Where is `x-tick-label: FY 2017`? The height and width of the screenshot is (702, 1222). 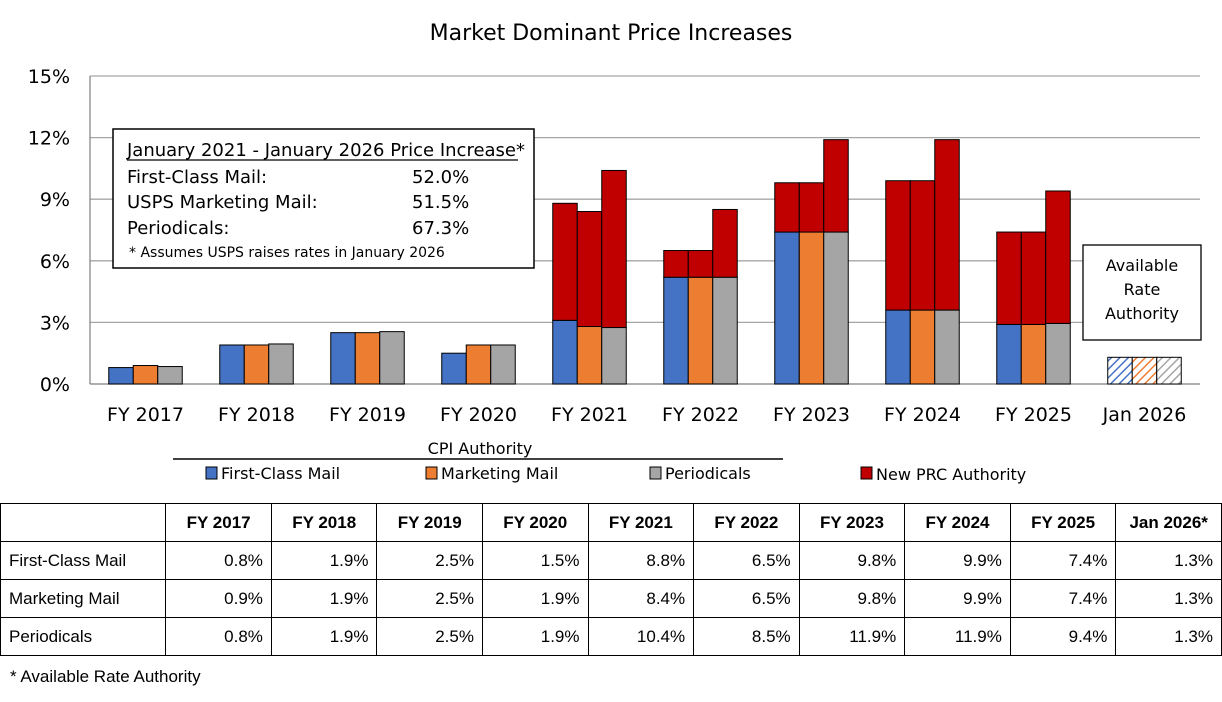
x-tick-label: FY 2017 is located at coordinates (145, 415).